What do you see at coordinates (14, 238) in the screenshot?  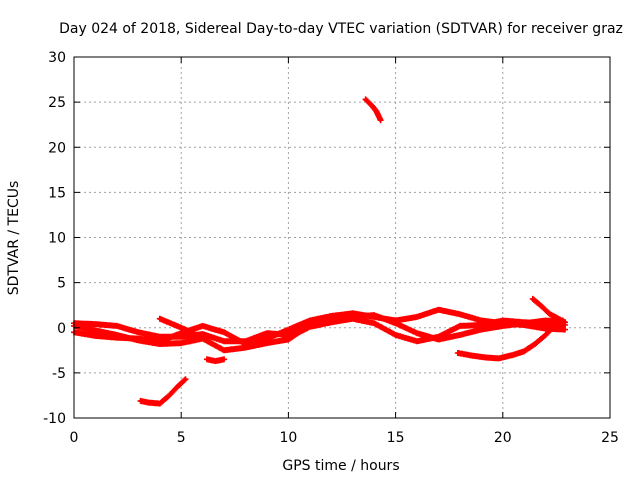 I see `y-axis-label: SDTVAR / TECUs` at bounding box center [14, 238].